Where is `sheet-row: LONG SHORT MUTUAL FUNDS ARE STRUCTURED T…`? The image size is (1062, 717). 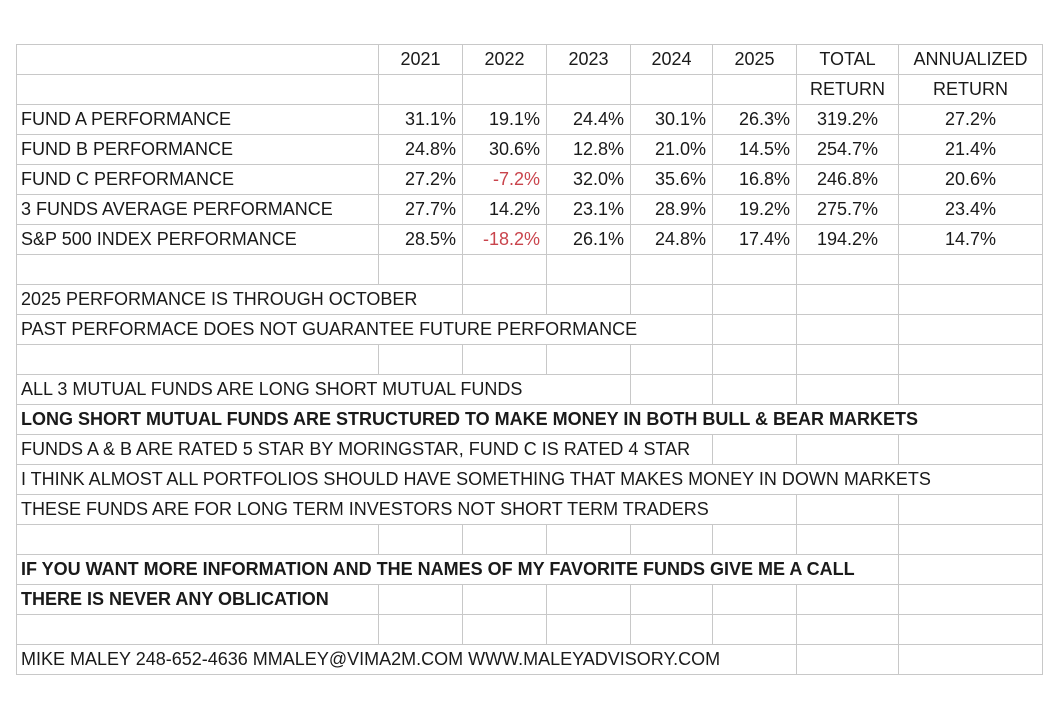
sheet-row: LONG SHORT MUTUAL FUNDS ARE STRUCTURED T… is located at coordinates (529, 419).